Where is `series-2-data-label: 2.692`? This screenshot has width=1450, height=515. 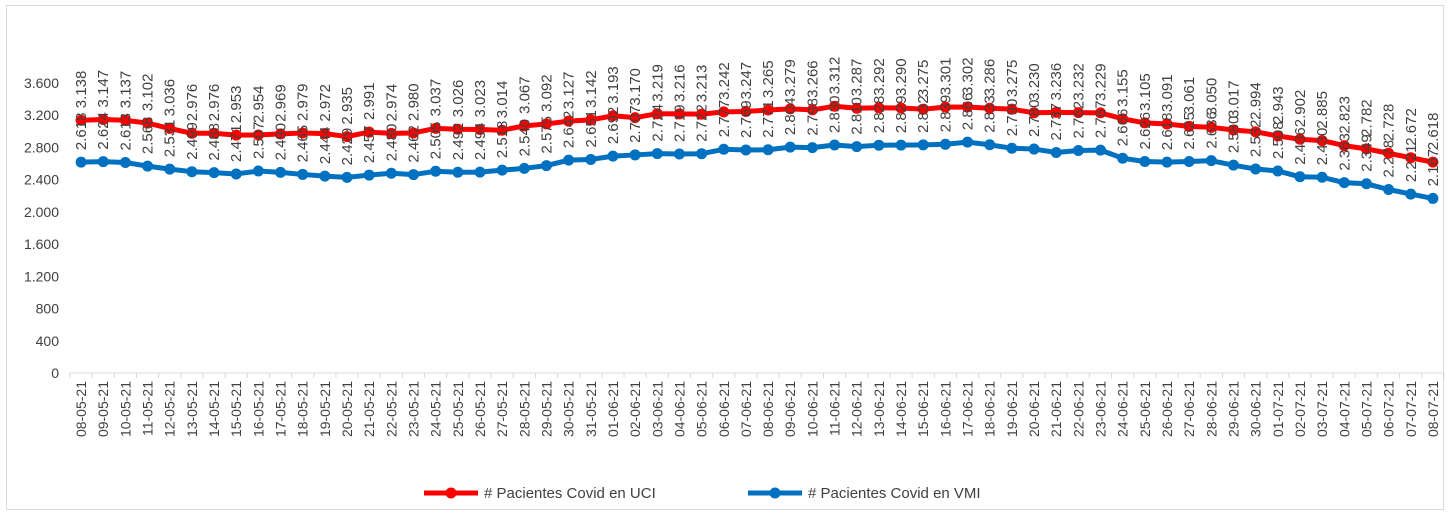 series-2-data-label: 2.692 is located at coordinates (613, 126).